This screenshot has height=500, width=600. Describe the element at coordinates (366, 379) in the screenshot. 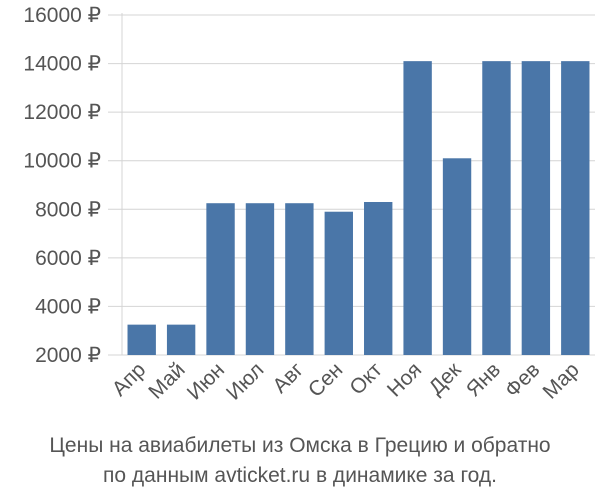

I see `x-tick-label: Окт` at that location.